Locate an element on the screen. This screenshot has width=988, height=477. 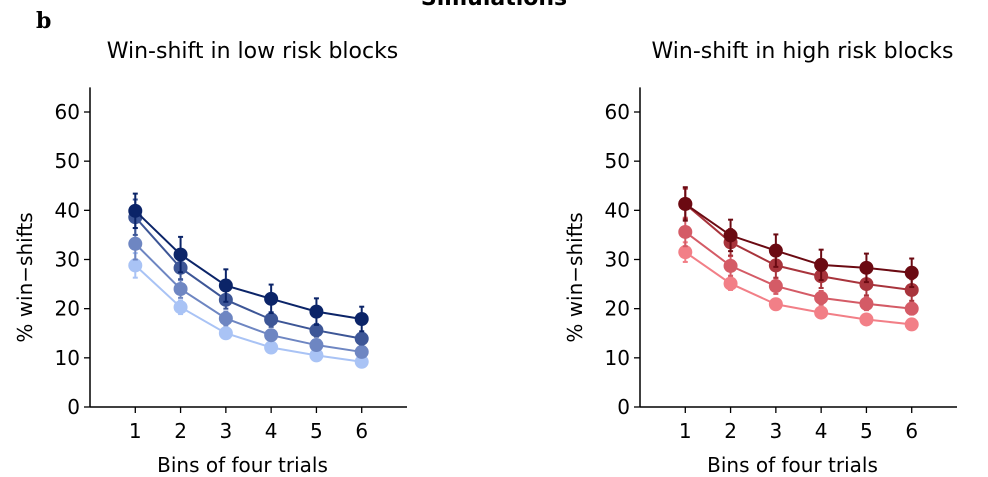
panel-letter: b is located at coordinates (44, 21).